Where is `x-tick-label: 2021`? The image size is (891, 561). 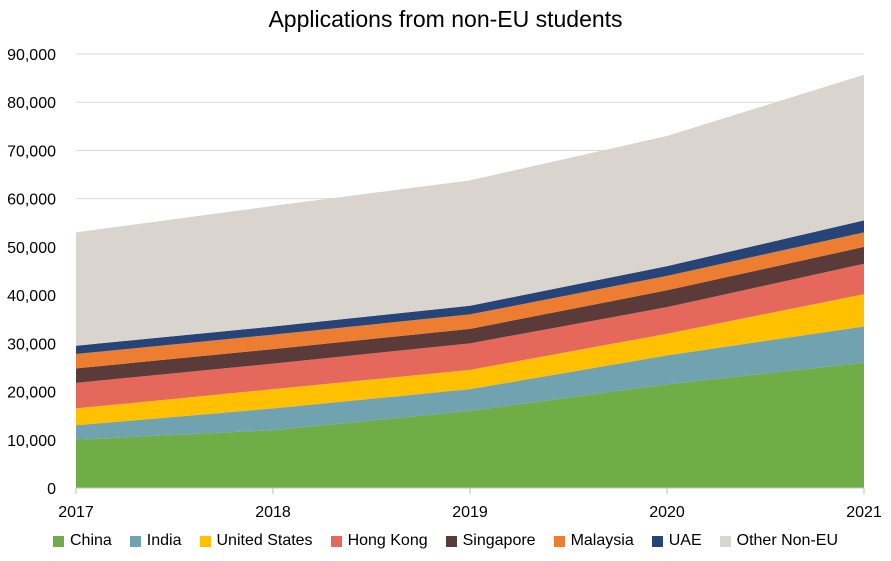
x-tick-label: 2021 is located at coordinates (864, 512).